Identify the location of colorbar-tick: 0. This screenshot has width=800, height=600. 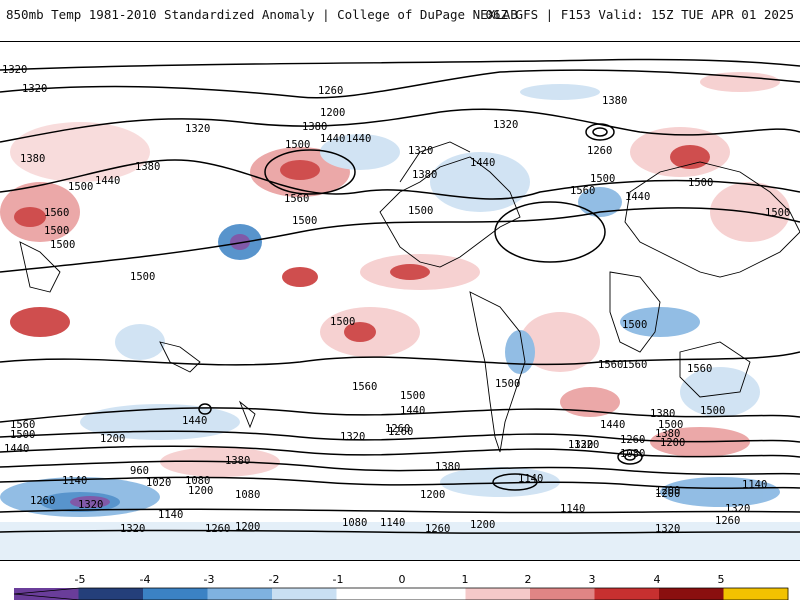
(402, 579).